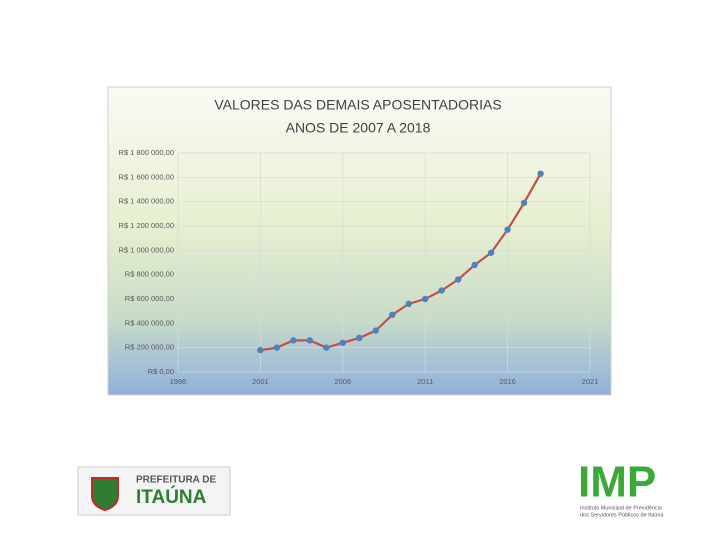  What do you see at coordinates (105, 494) in the screenshot?
I see `coat-of-arms` at bounding box center [105, 494].